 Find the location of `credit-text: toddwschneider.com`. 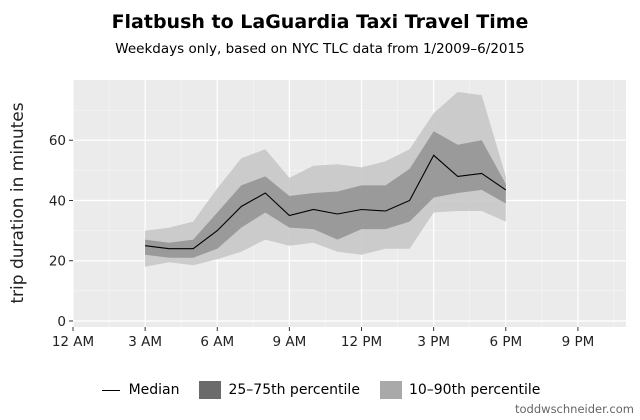

credit-text: toddwschneider.com is located at coordinates (574, 409).